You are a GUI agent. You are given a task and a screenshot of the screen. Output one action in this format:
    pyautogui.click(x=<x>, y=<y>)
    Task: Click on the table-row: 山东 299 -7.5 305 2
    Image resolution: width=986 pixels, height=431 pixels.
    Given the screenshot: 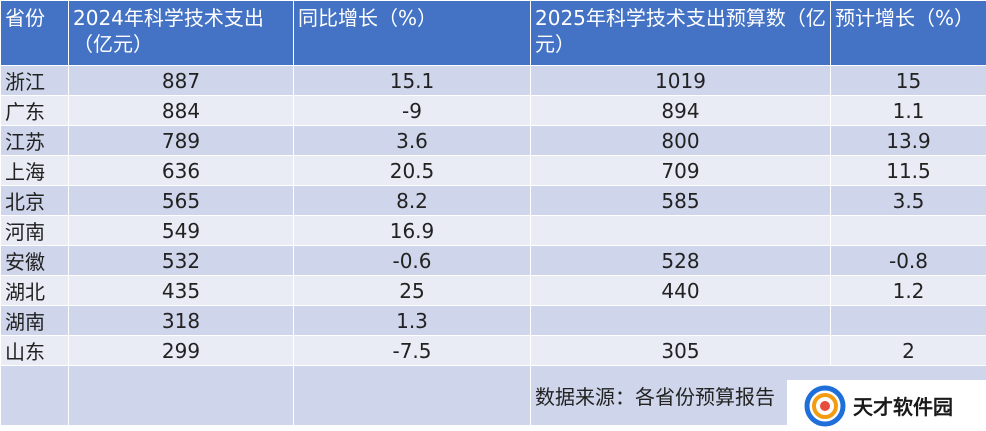 What is the action you would take?
    pyautogui.click(x=493, y=350)
    